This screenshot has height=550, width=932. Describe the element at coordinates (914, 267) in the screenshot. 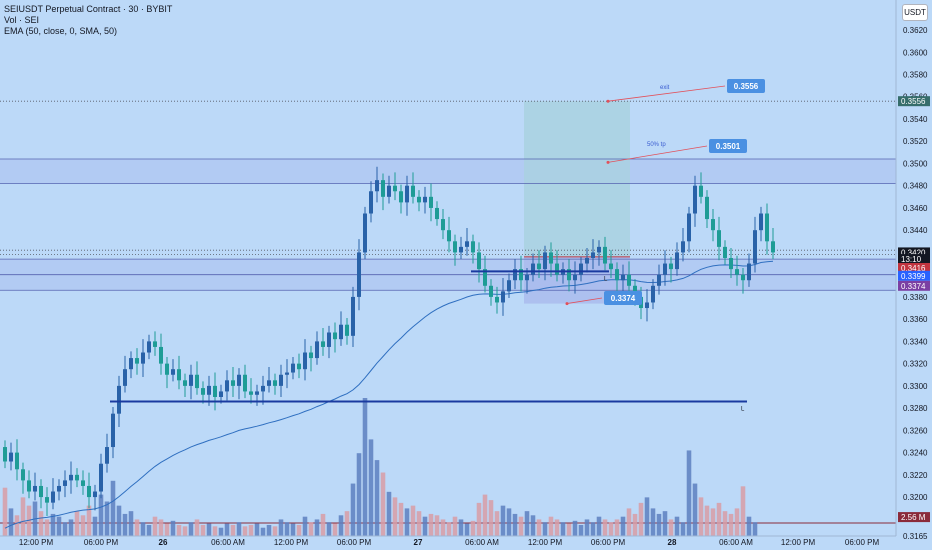

I see `price-axis-tag` at that location.